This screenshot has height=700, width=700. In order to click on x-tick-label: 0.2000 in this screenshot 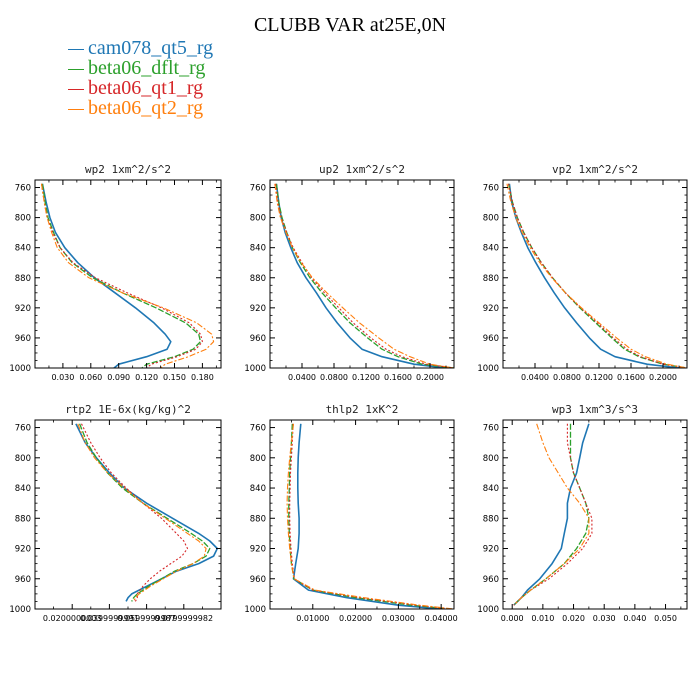, I will do `click(430, 377)`.